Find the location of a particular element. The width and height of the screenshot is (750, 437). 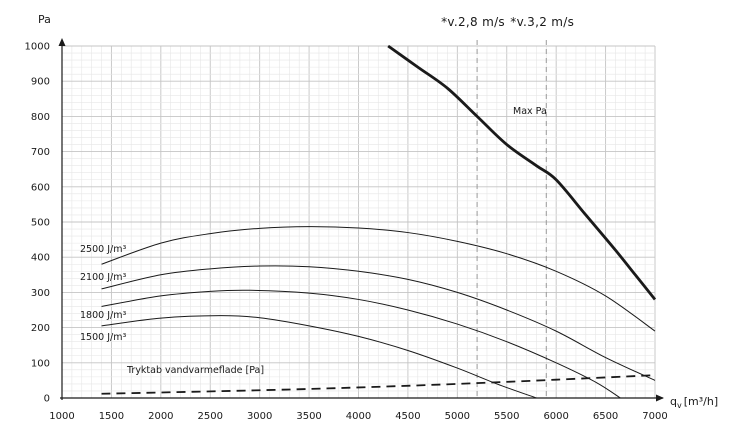

series-line-tryktab-vandvarmeflade-pa is located at coordinates (378, 384).